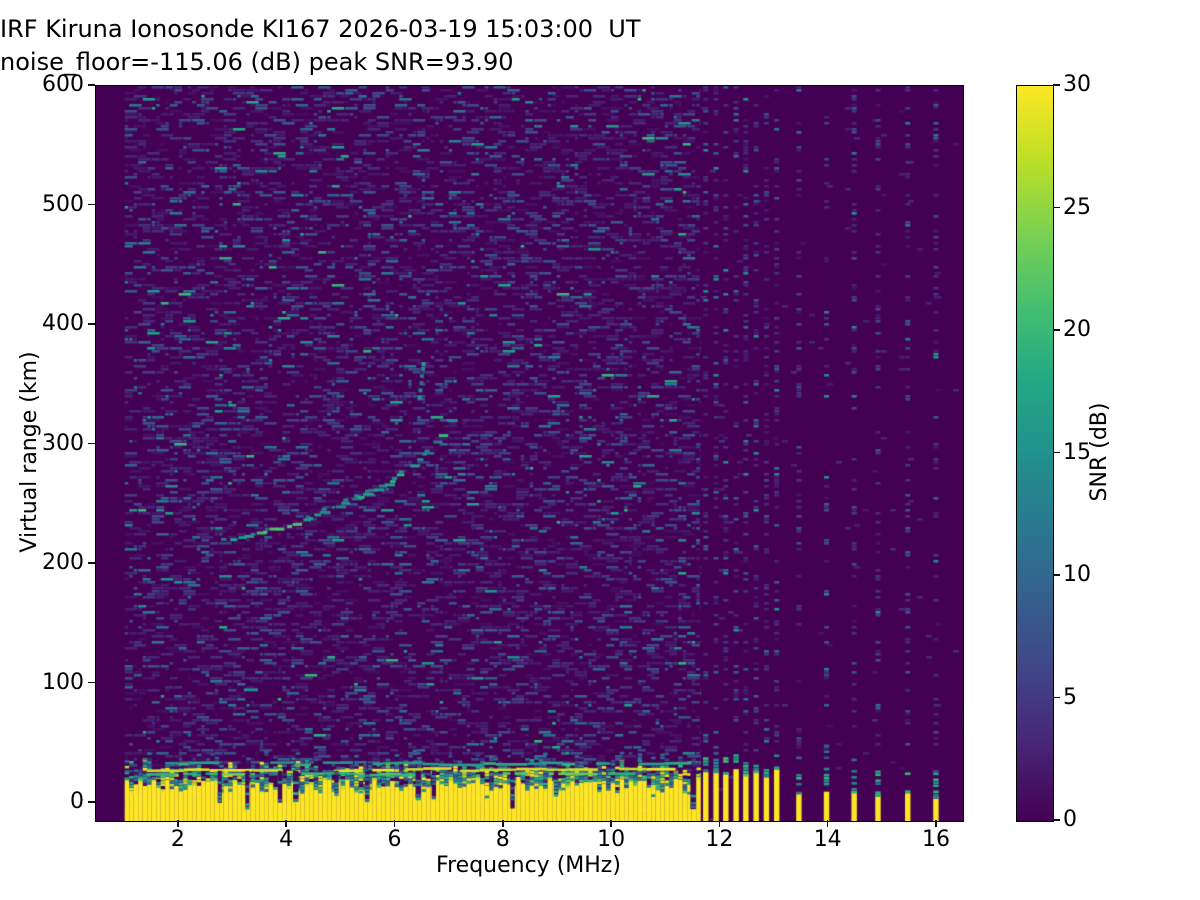  What do you see at coordinates (1077, 452) in the screenshot?
I see `colorbar-tick-label: 15` at bounding box center [1077, 452].